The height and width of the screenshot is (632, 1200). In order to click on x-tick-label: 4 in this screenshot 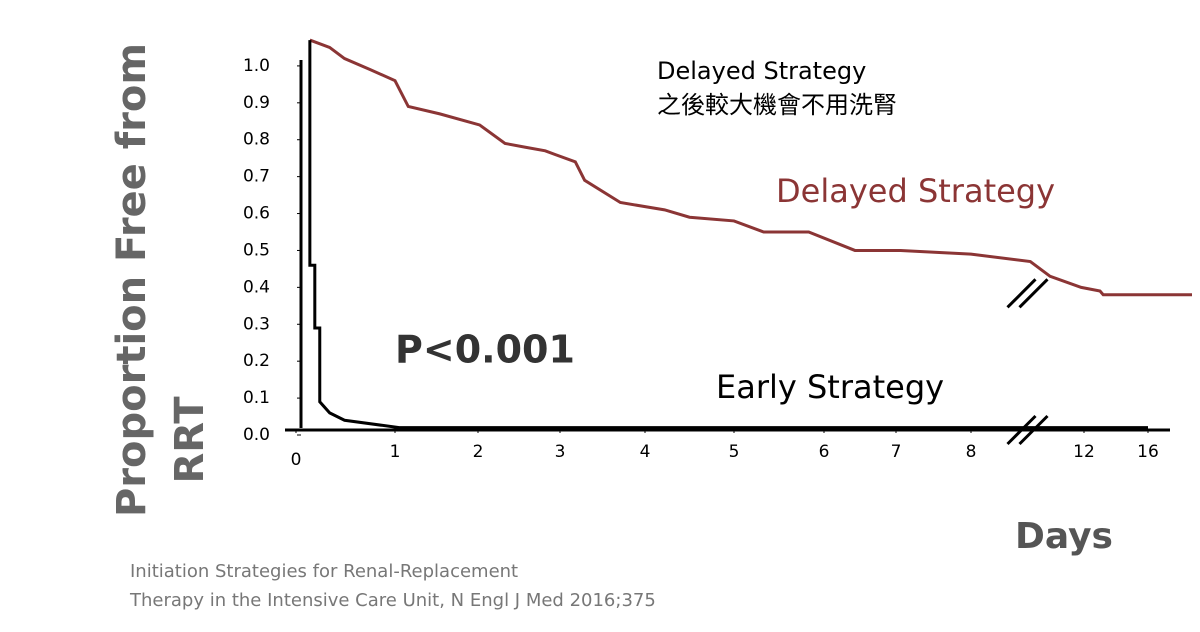, I will do `click(645, 452)`.